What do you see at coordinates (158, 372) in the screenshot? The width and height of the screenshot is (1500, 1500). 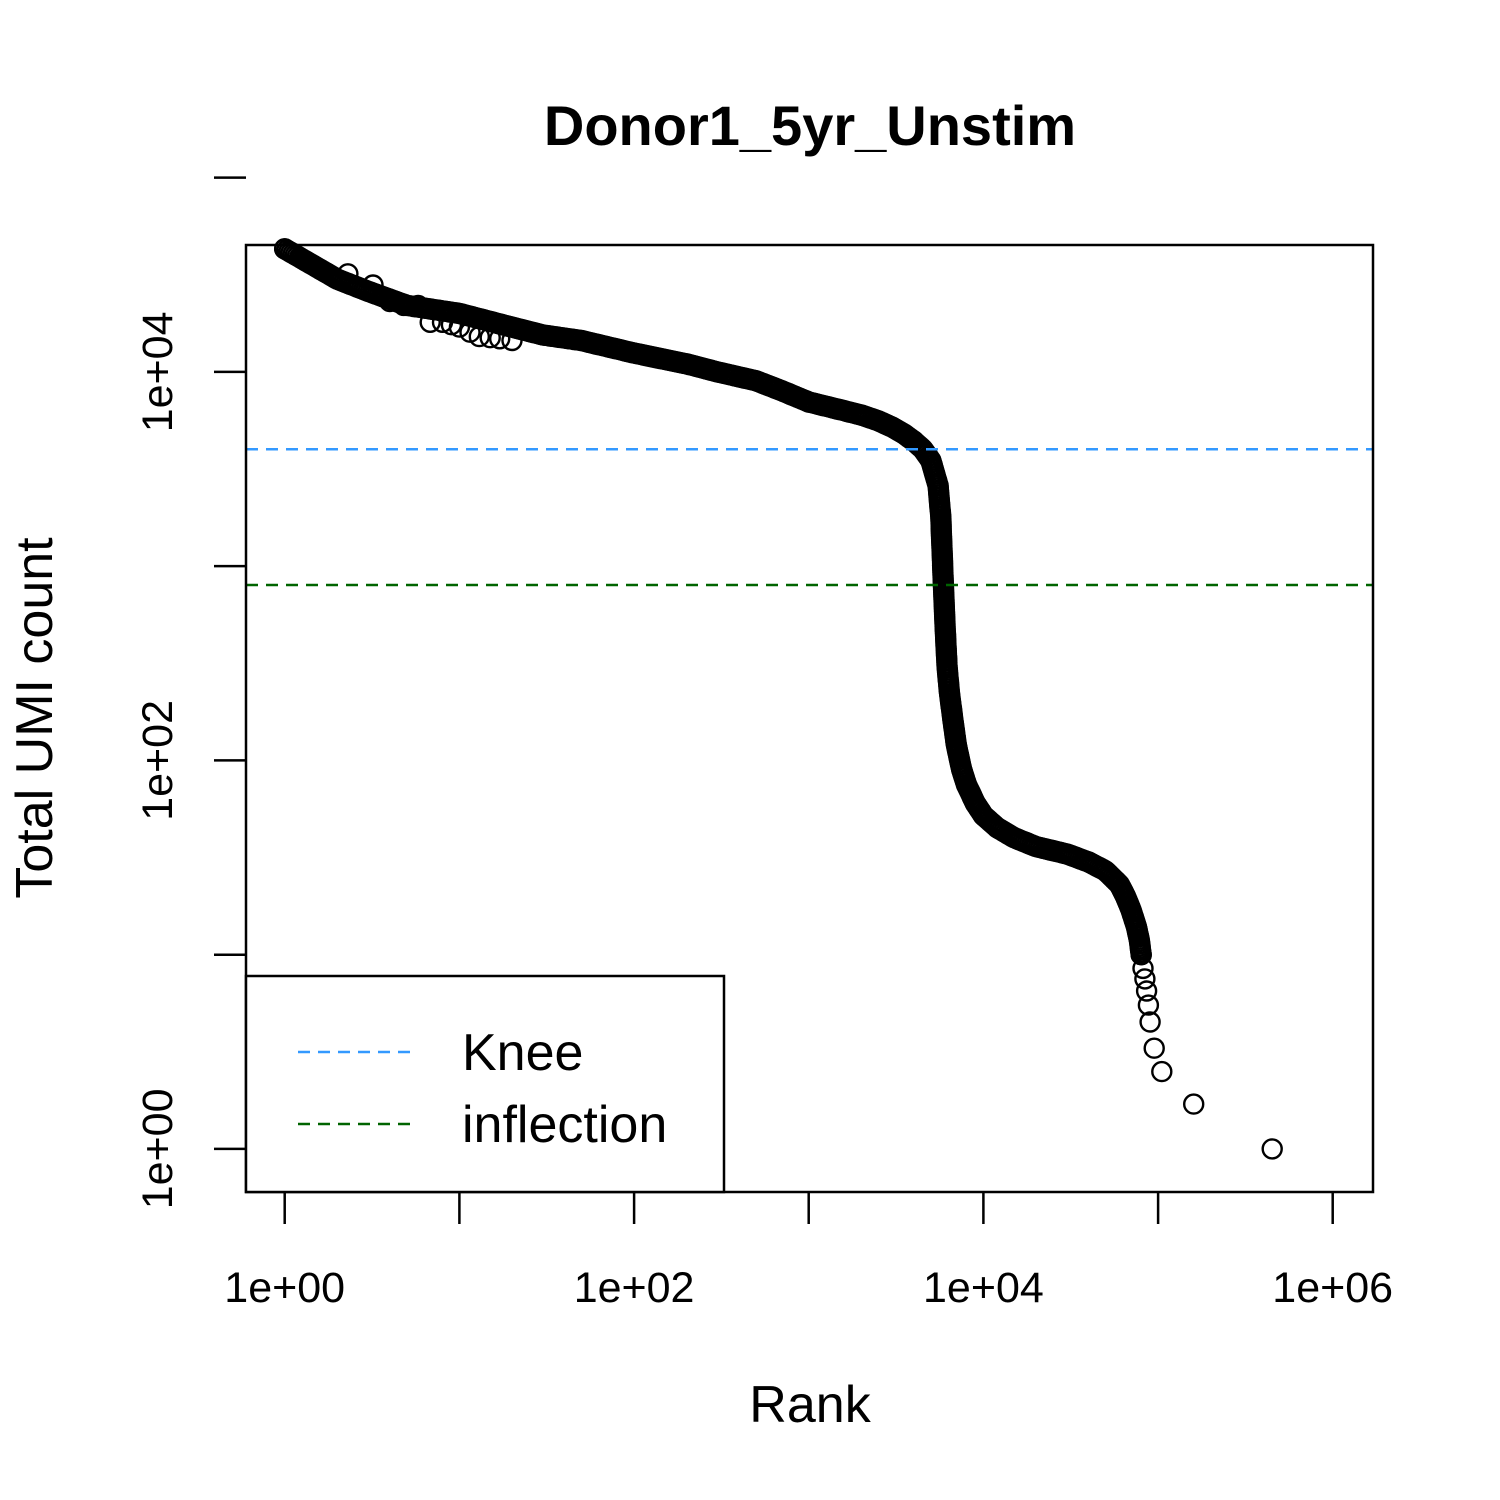 I see `y-tick-label: 1e+04` at bounding box center [158, 372].